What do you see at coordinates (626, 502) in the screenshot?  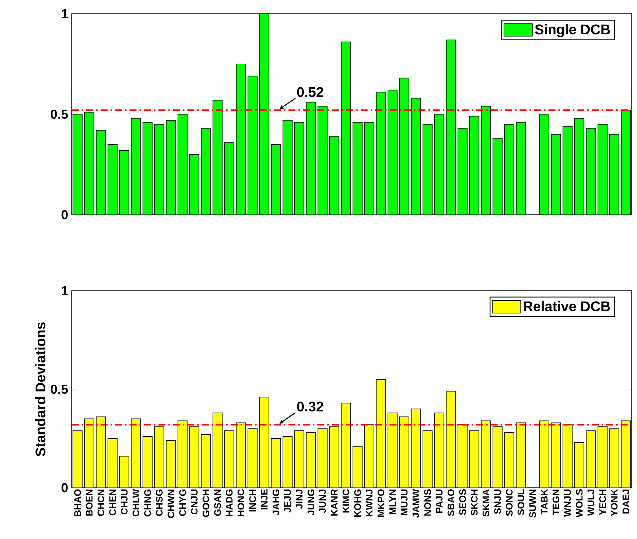 I see `x-tick-label: DAEJ` at bounding box center [626, 502].